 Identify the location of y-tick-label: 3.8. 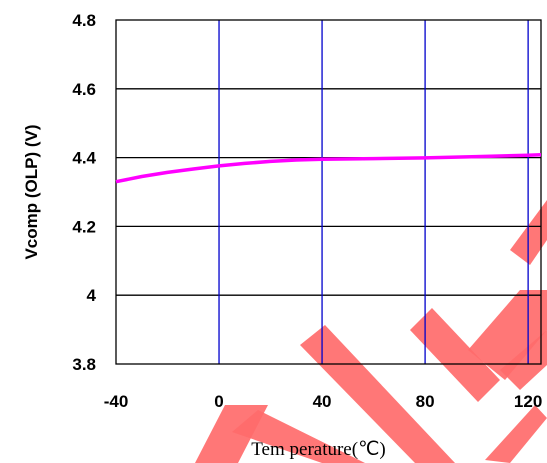
(84, 364).